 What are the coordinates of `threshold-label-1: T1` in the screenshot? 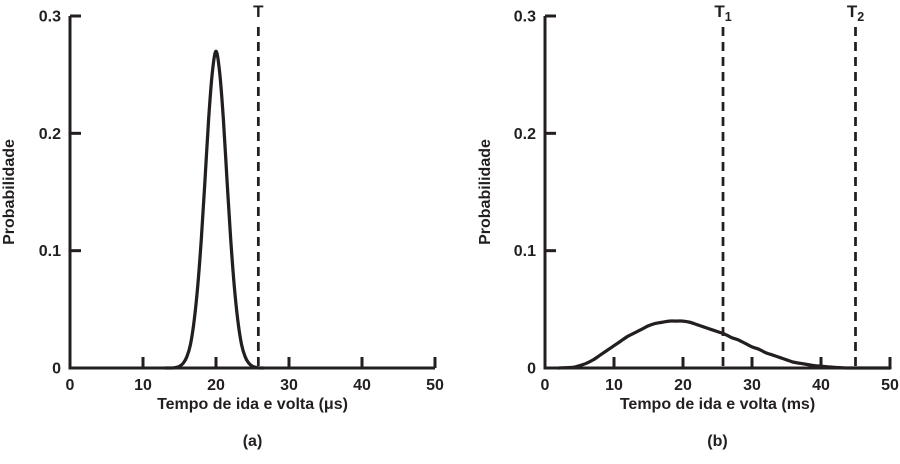 It's located at (722, 13).